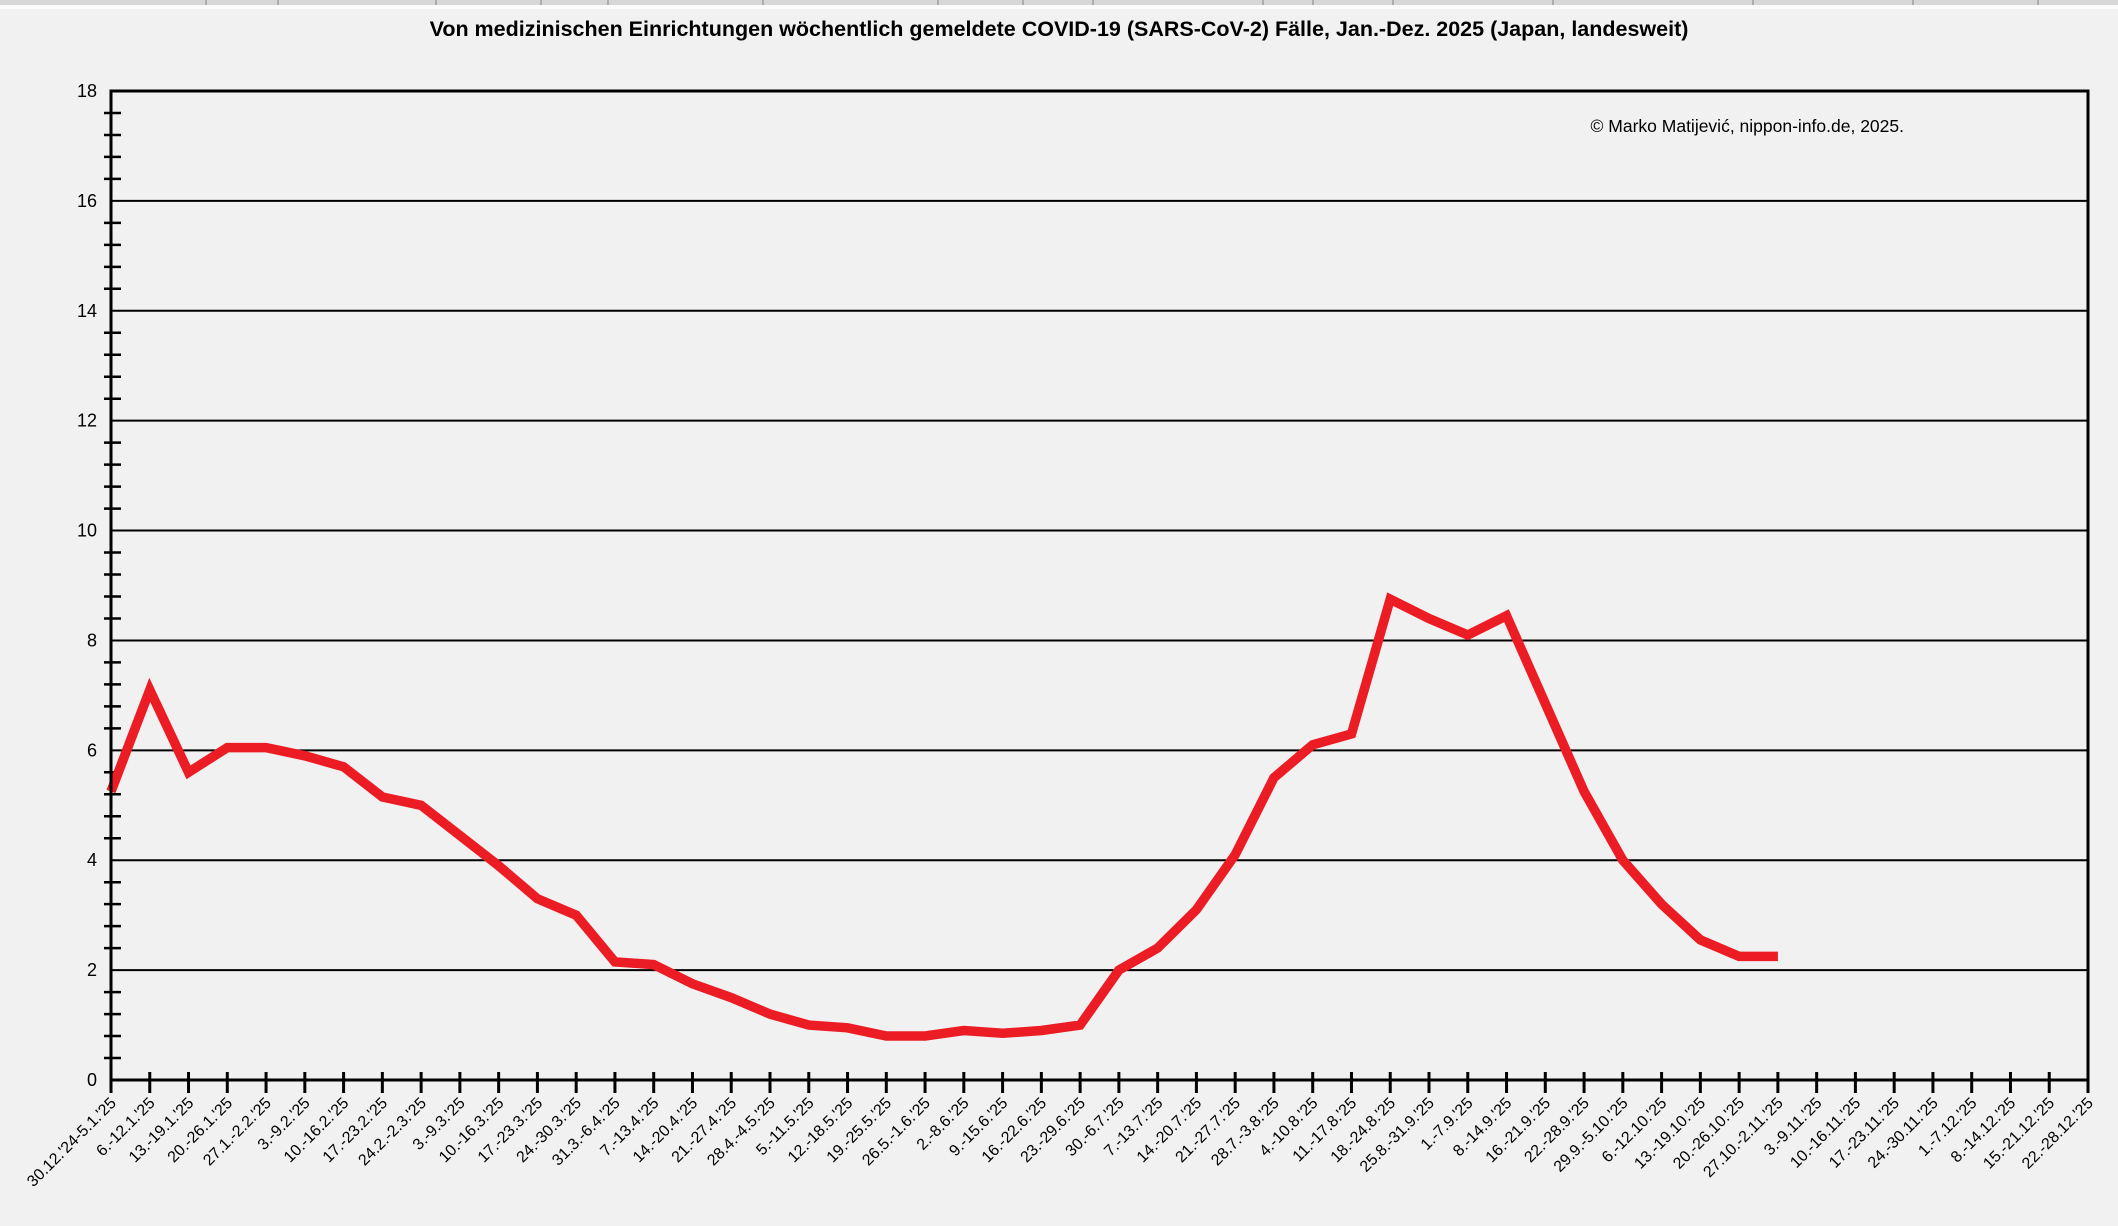 The height and width of the screenshot is (1226, 2118). Describe the element at coordinates (1059, 7) in the screenshot. I see `top-strip-lower-band` at that location.